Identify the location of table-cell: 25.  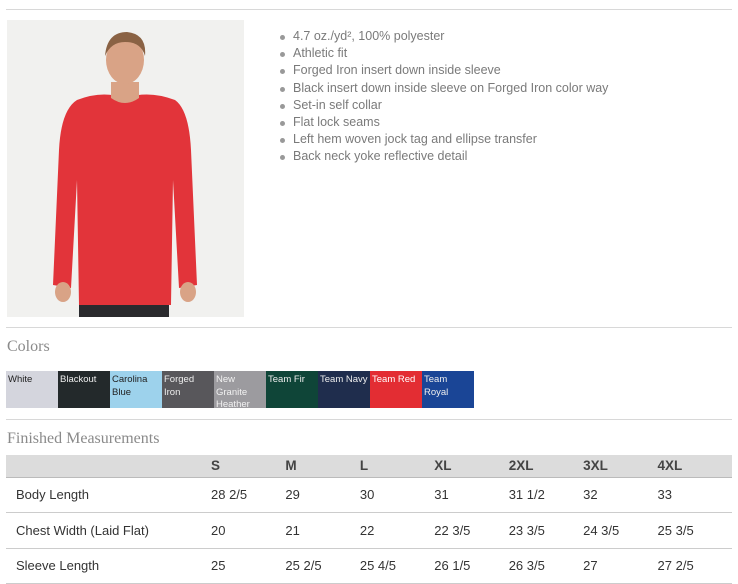
(248, 566).